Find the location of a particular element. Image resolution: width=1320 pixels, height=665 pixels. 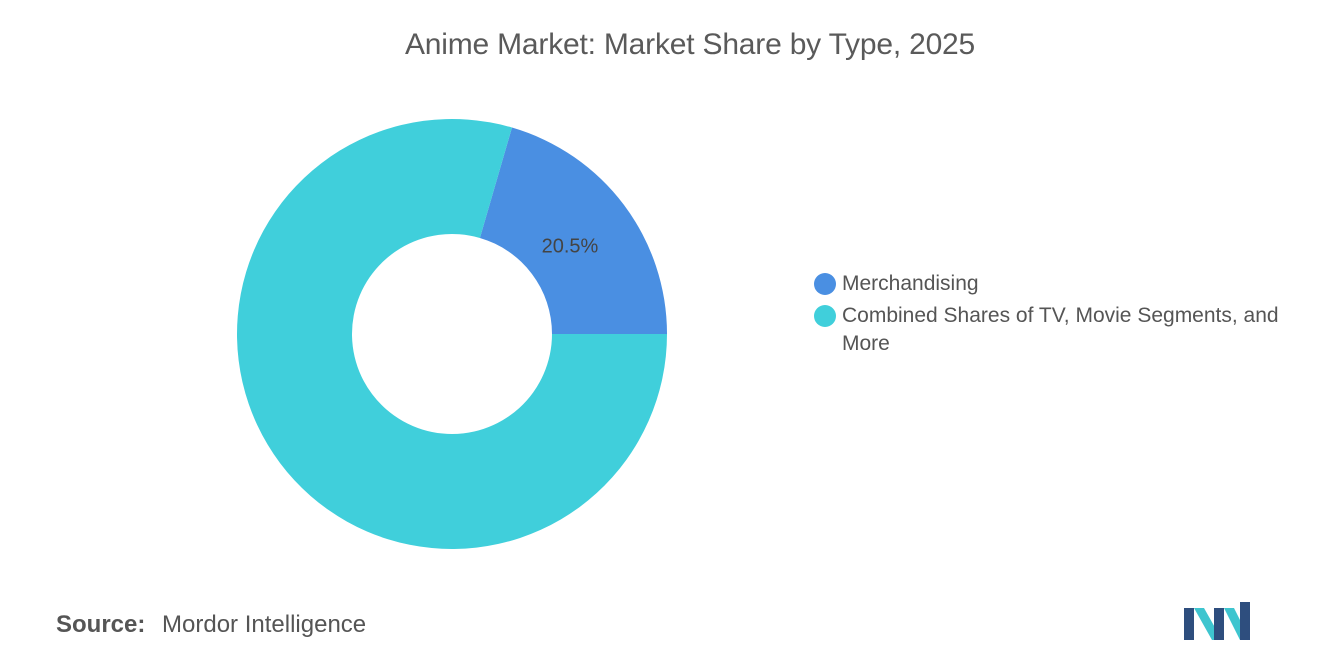

source-note: Source: Mordor Intelligence is located at coordinates (211, 625).